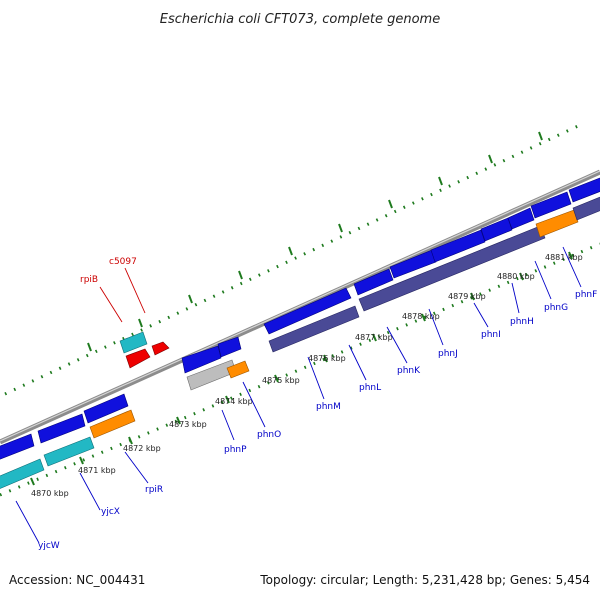 This screenshot has width=600, height=600. What do you see at coordinates (49, 546) in the screenshot?
I see `gene-label-yjcW: yjcW` at bounding box center [49, 546].